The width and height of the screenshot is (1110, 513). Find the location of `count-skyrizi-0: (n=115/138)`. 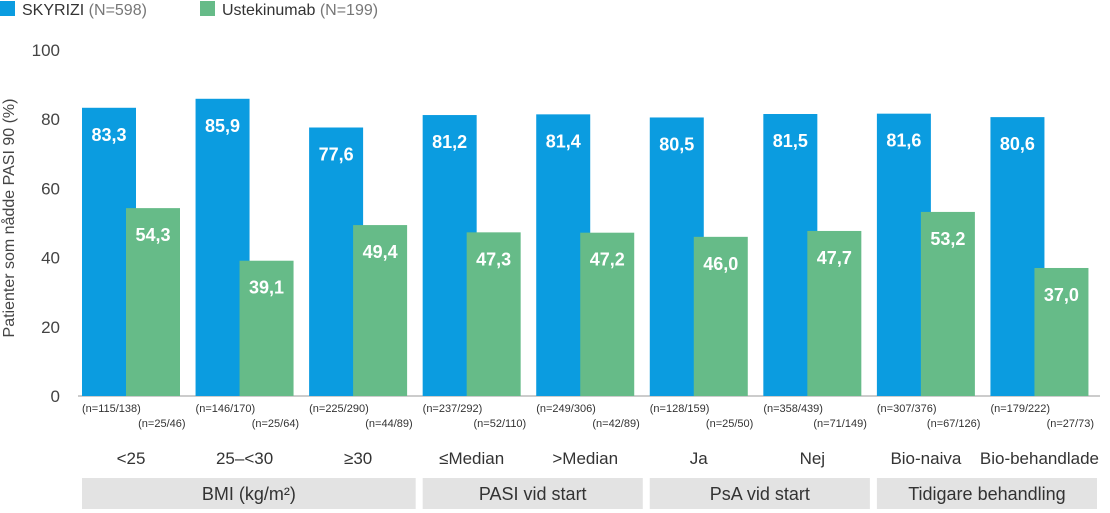

count-skyrizi-0: (n=115/138) is located at coordinates (111, 409).